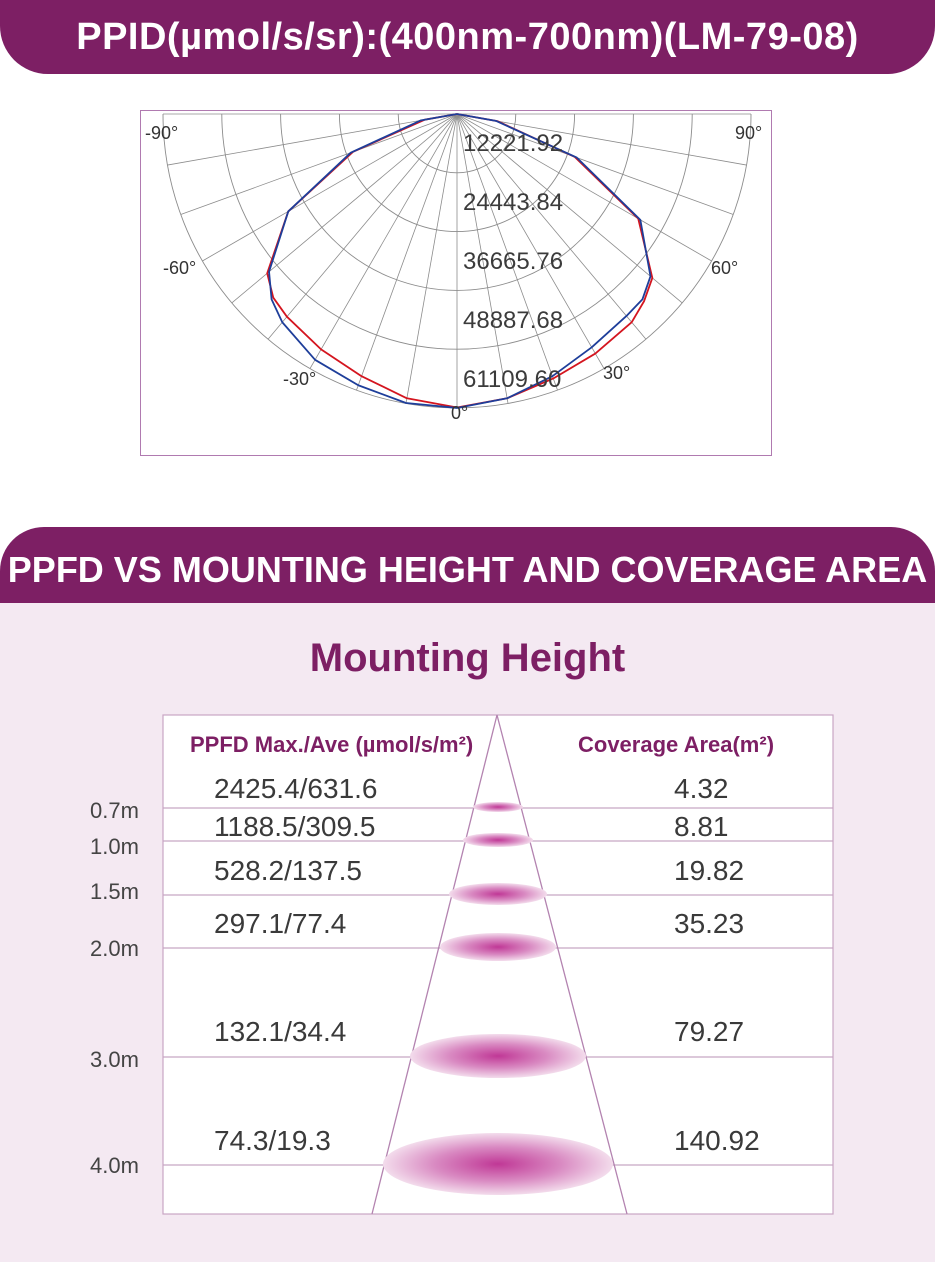 The image size is (935, 1262). I want to click on polar-chart-title-banner: PPID(µmol/s/sr):(400nm-700nm)(LM-79-08), so click(467, 37).